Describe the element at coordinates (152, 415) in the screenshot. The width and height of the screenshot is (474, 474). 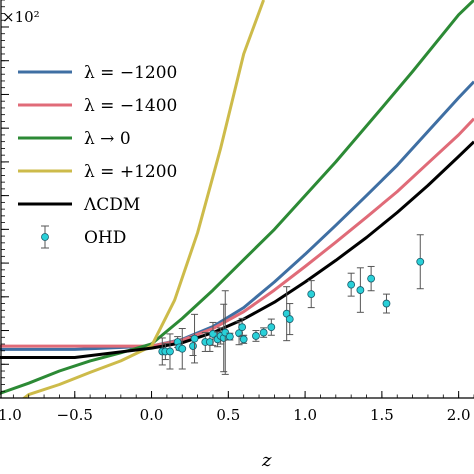
I see `x-tick-label: 0.0` at that location.